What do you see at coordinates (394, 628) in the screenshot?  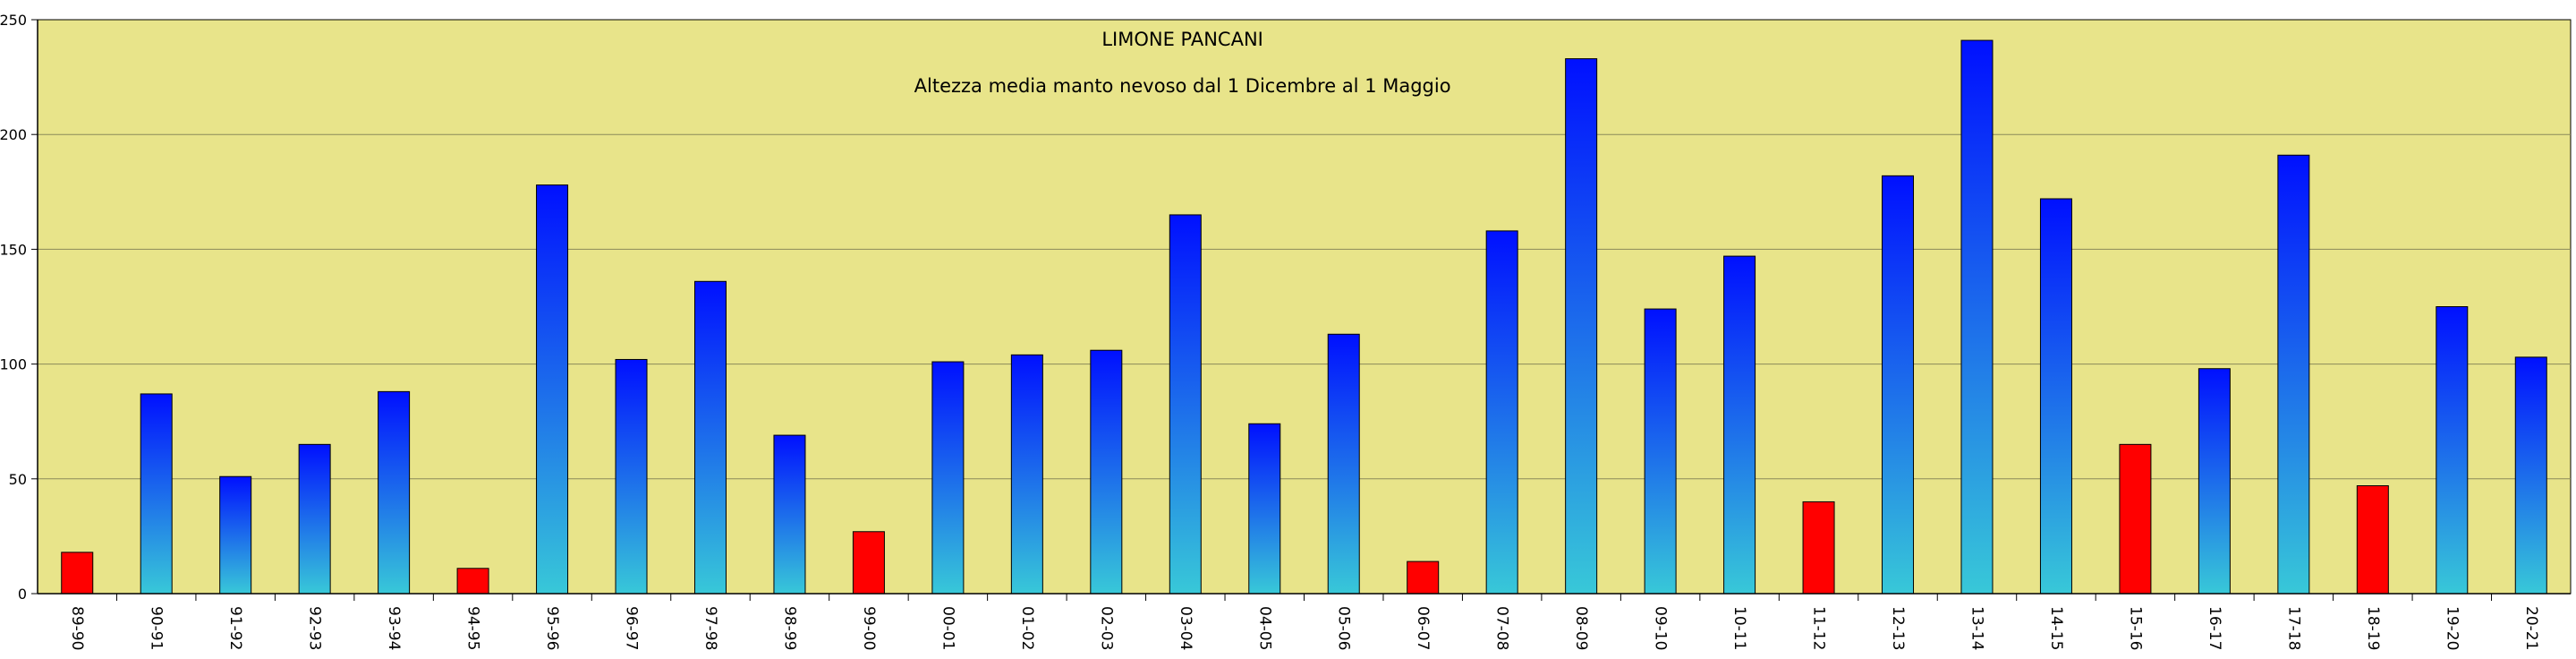 I see `x-tick-label: 93-94` at bounding box center [394, 628].